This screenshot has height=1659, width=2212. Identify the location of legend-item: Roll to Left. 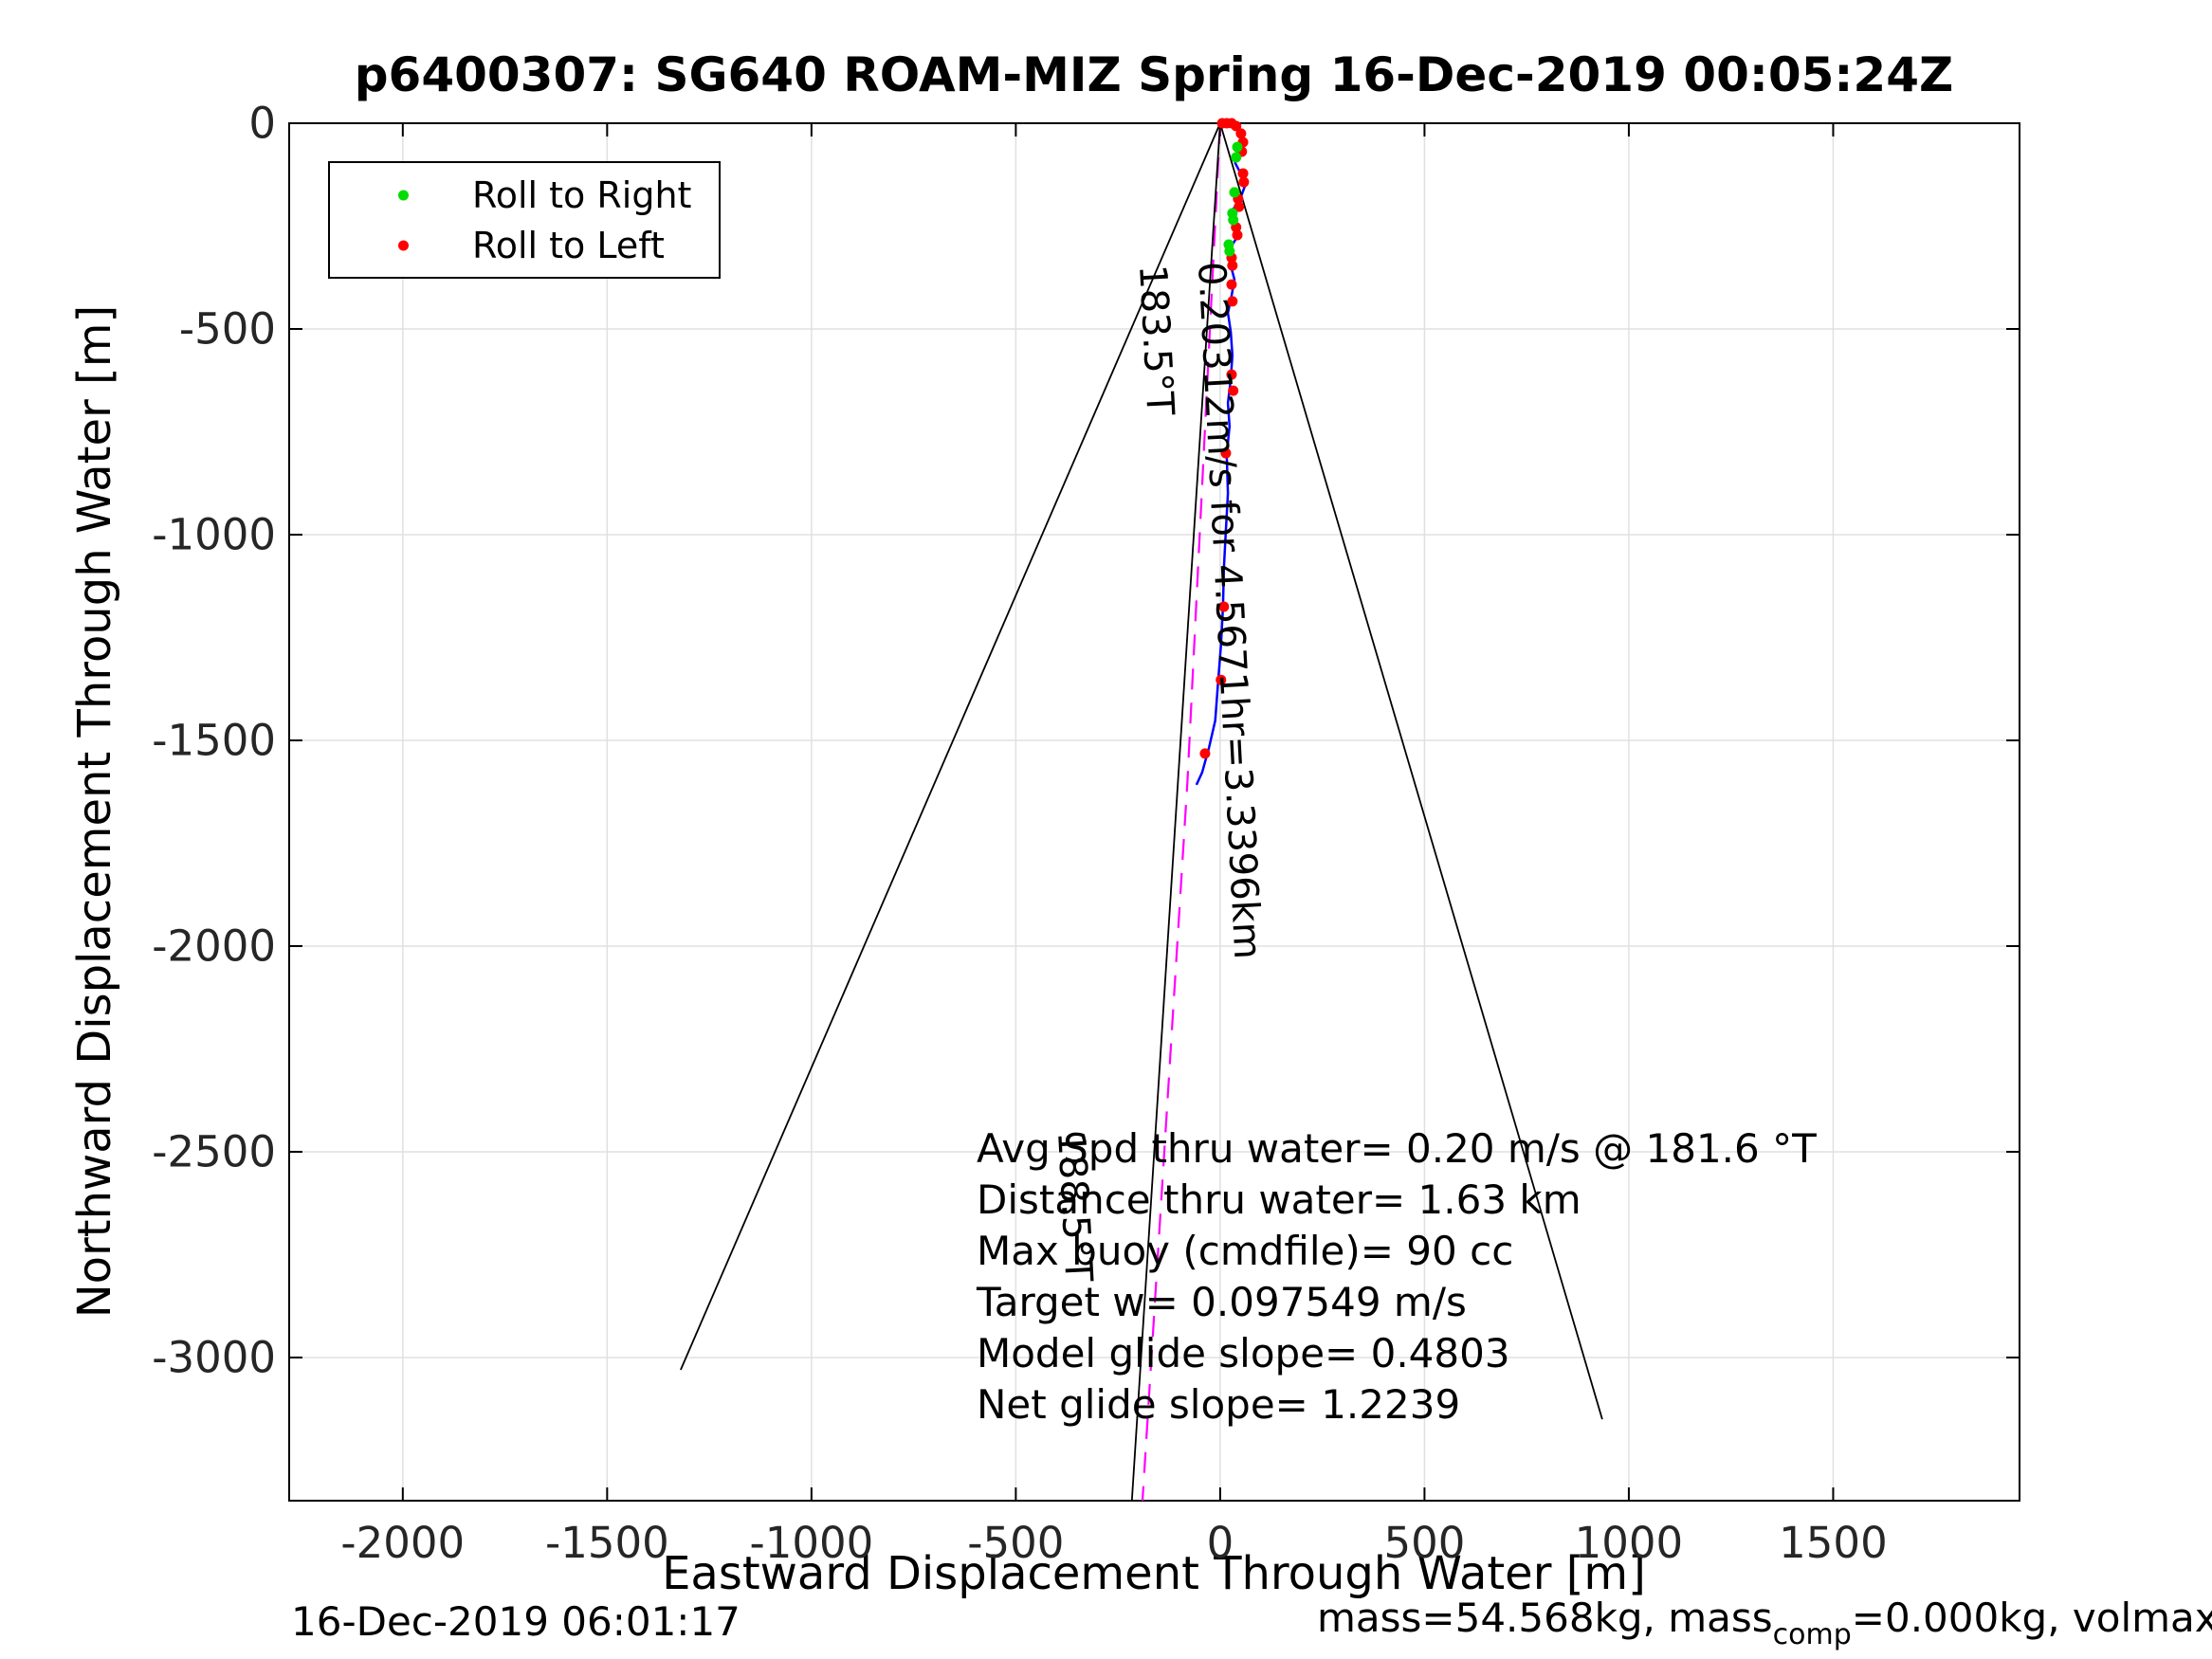
(524, 245).